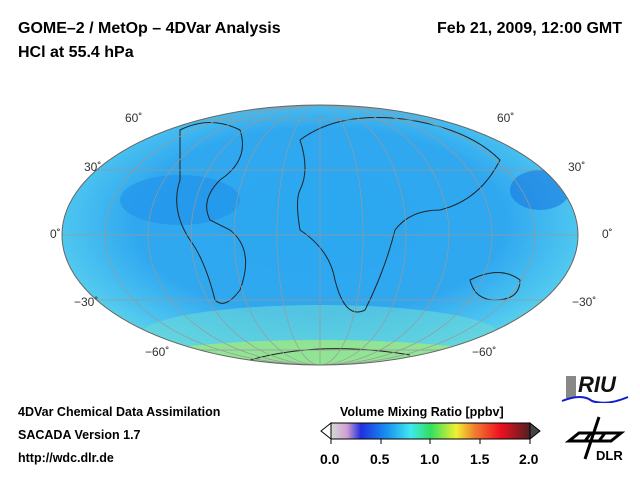 The width and height of the screenshot is (640, 480). Describe the element at coordinates (607, 234) in the screenshot. I see `lat-label-0-right: 0˚` at that location.